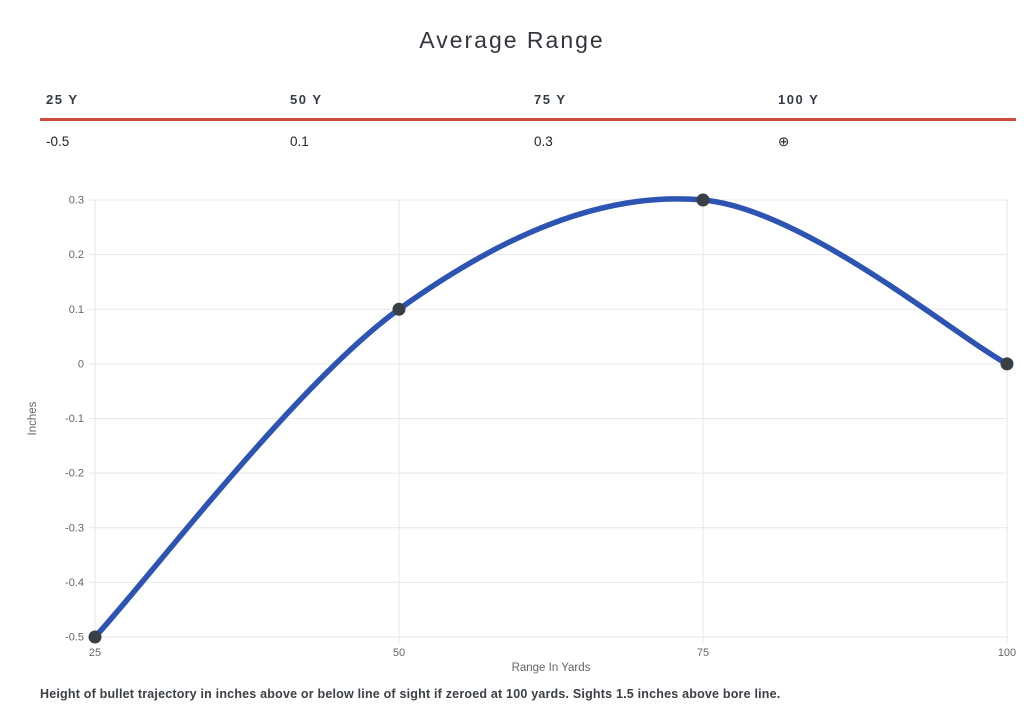 This screenshot has height=709, width=1024. Describe the element at coordinates (74, 474) in the screenshot. I see `y-tick-label: -0.2` at that location.